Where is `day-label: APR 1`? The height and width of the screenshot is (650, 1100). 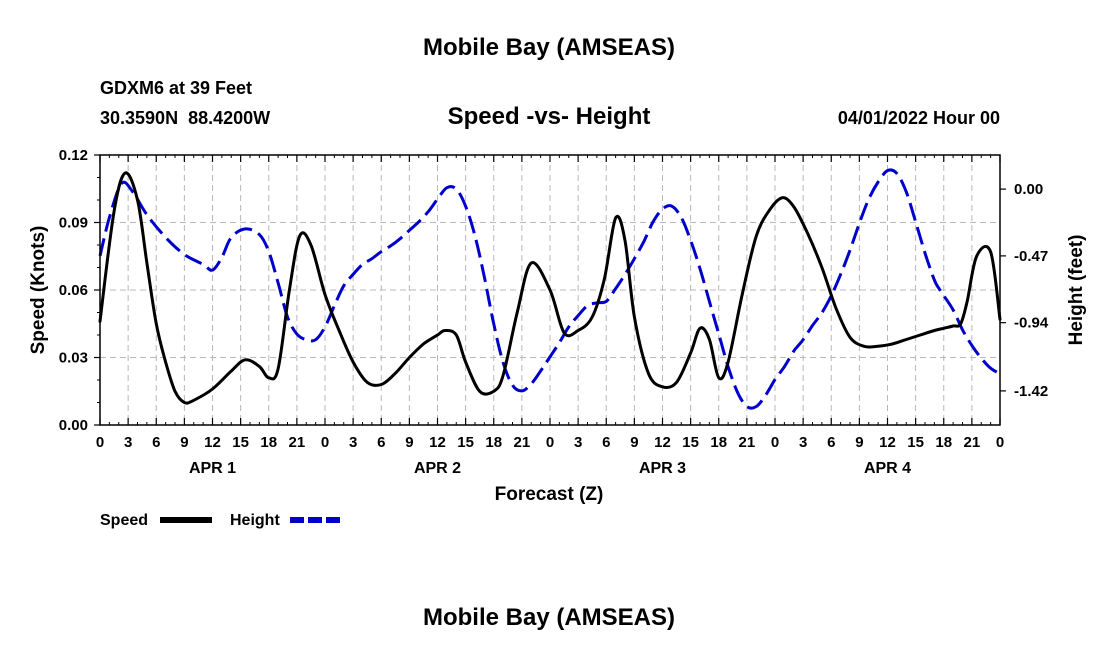 day-label: APR 1 is located at coordinates (212, 468).